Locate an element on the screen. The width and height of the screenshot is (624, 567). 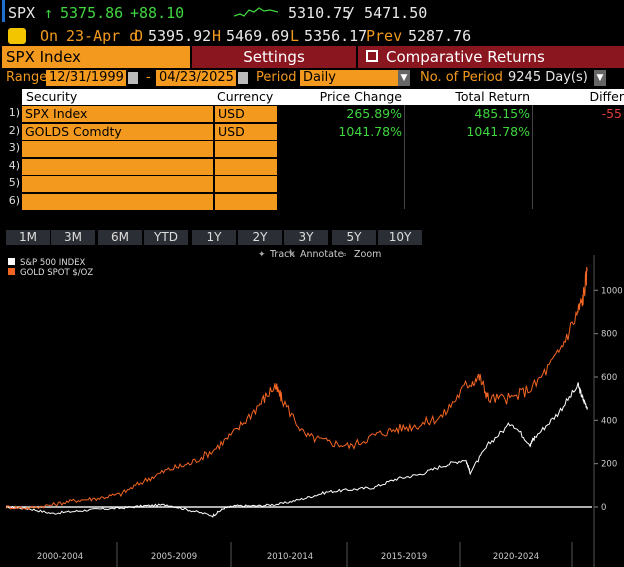
range-high: / 5471.50 is located at coordinates (387, 13).